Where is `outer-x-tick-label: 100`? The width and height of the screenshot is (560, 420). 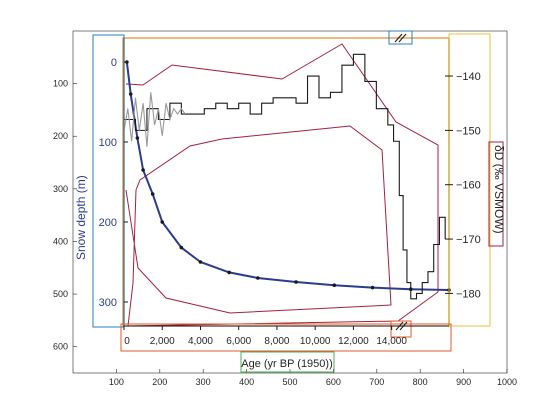 outer-x-tick-label: 100 is located at coordinates (116, 382).